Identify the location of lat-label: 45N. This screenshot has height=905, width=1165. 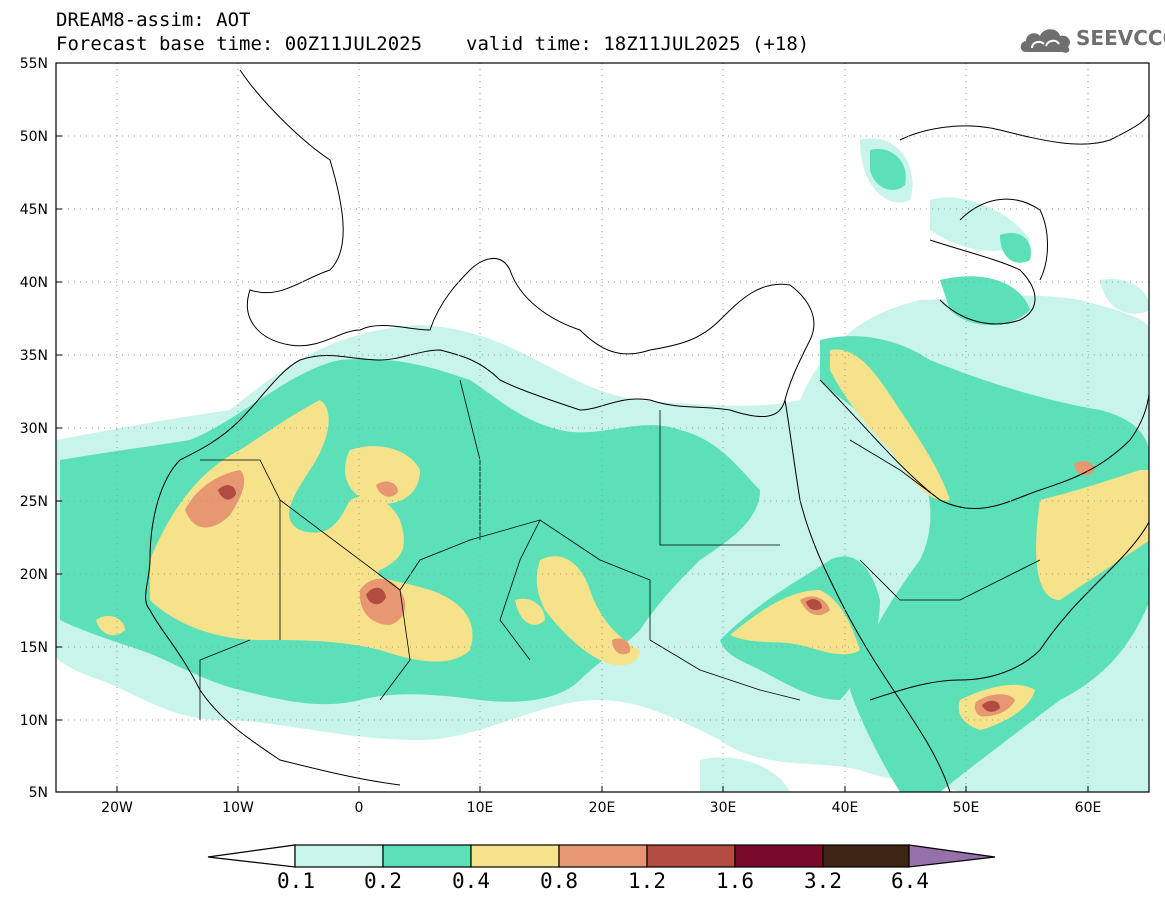
(34, 210).